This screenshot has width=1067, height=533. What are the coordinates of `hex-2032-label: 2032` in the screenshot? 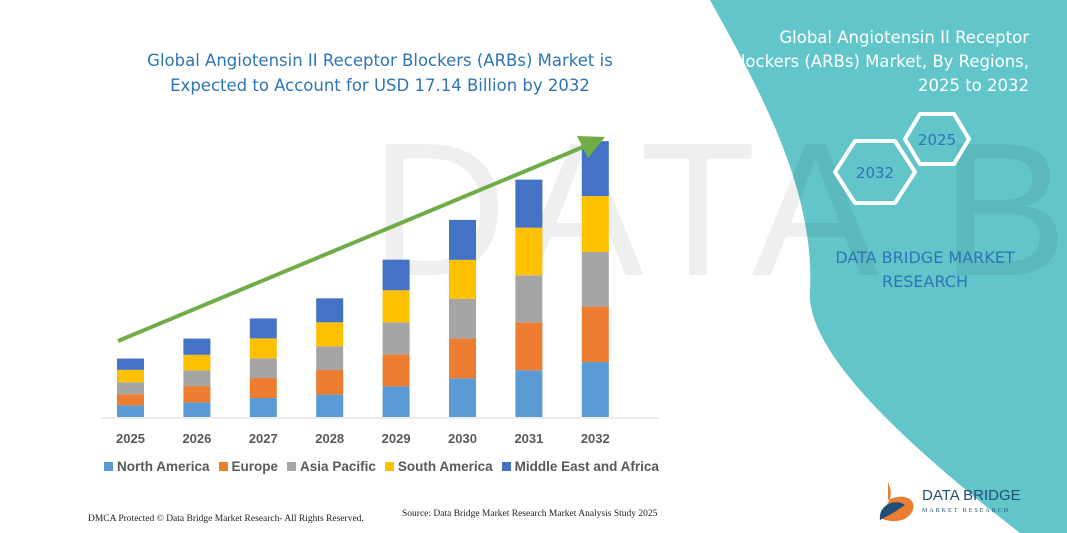 It's located at (875, 173).